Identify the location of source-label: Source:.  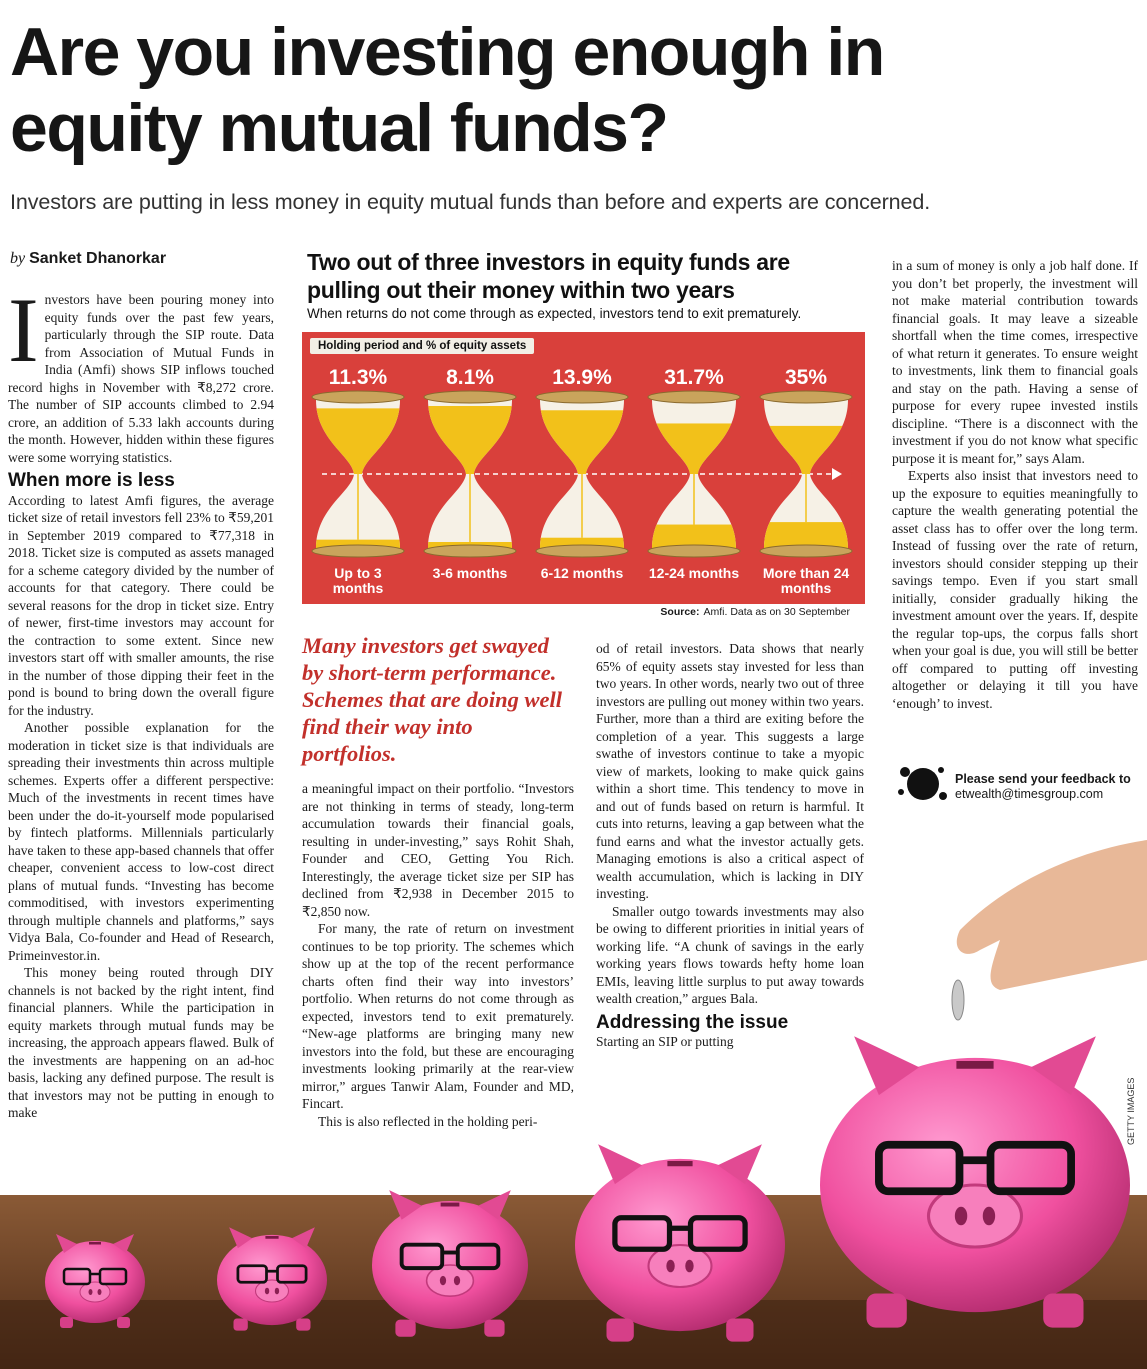
(680, 612).